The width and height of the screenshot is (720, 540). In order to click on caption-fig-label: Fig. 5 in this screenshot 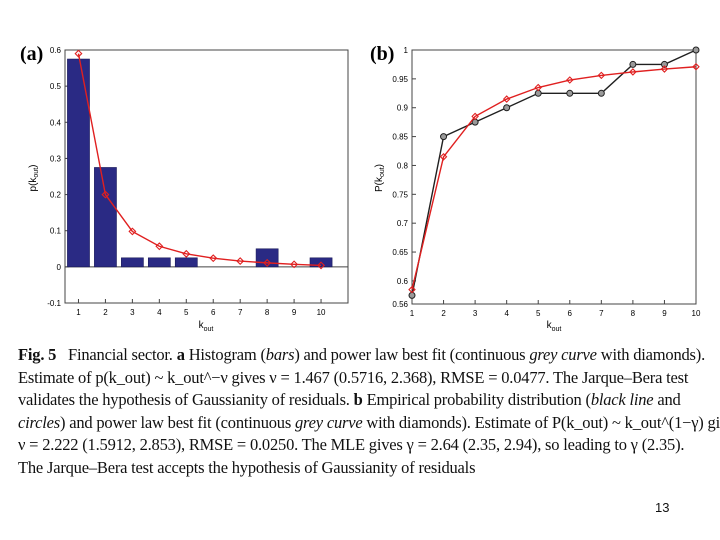, I will do `click(37, 354)`.